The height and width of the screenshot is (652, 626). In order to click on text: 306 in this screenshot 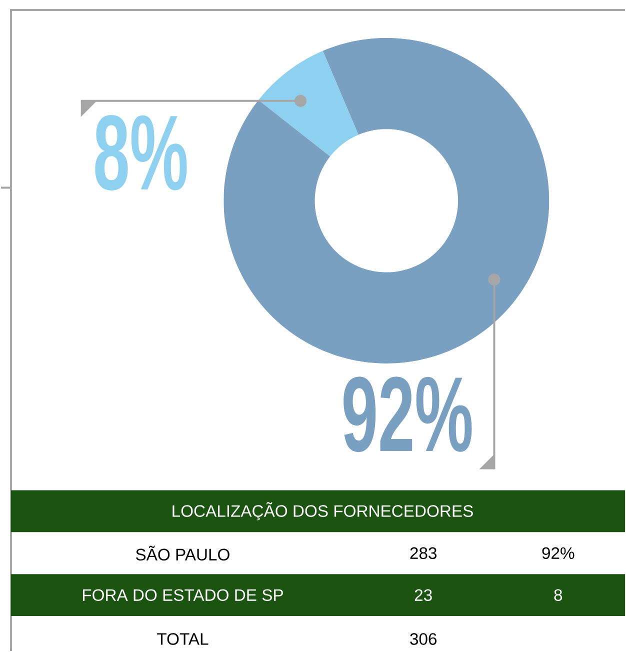, I will do `click(423, 639)`.